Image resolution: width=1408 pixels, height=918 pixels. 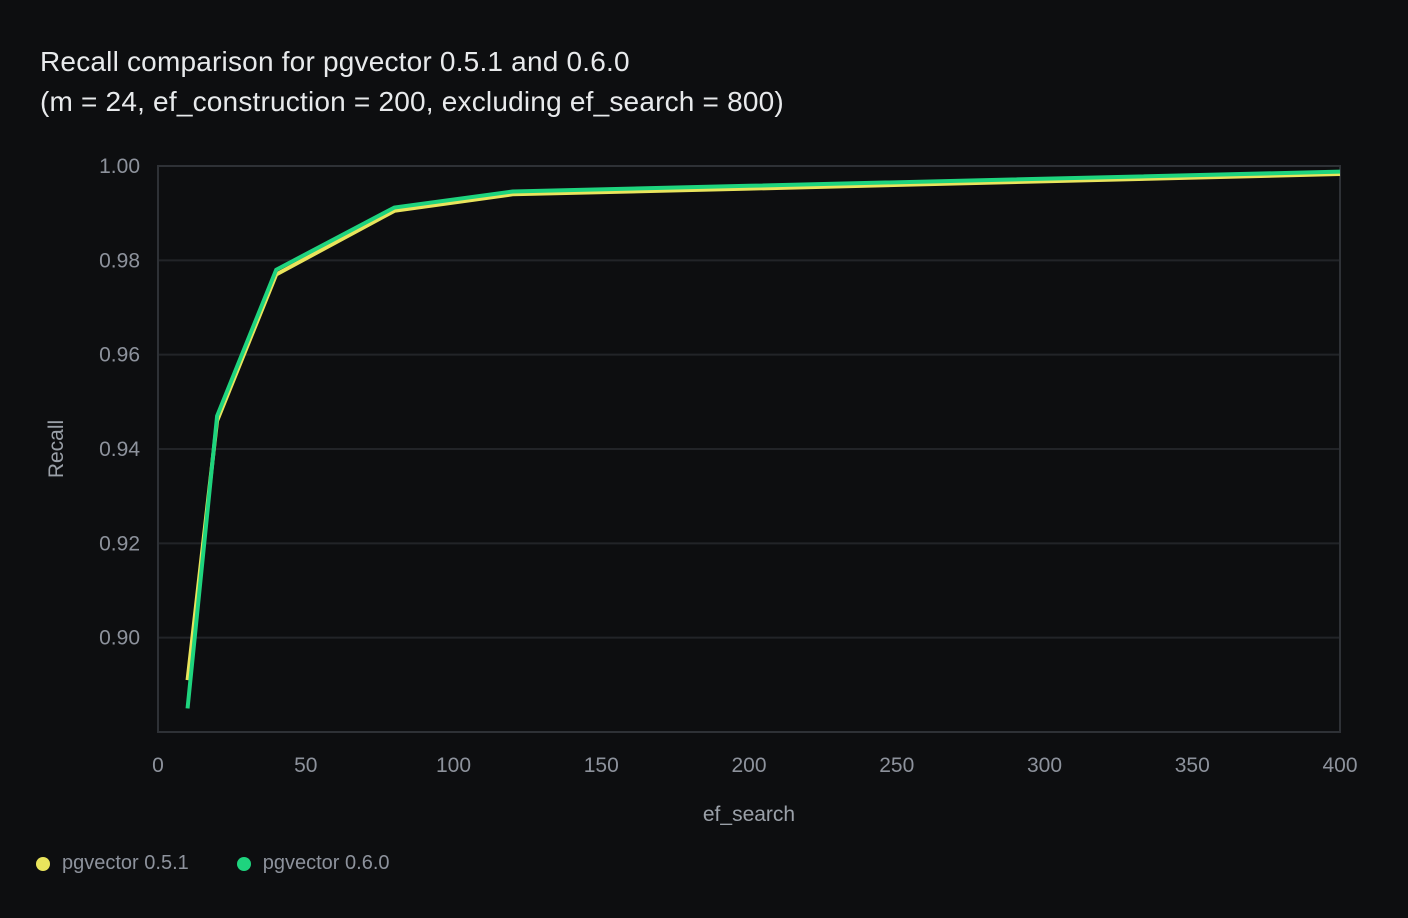 I want to click on x-tick-label: 200, so click(x=748, y=765).